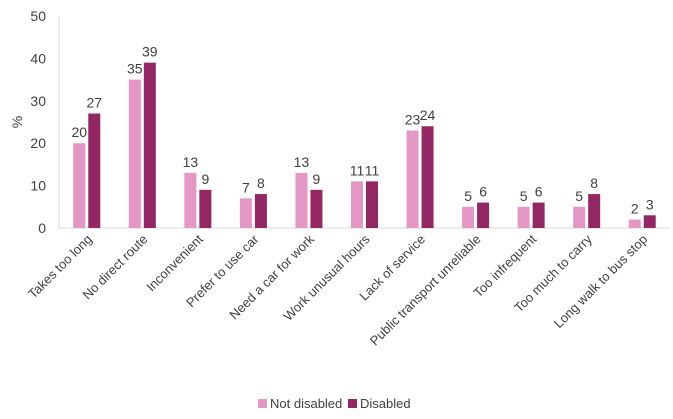  Describe the element at coordinates (38, 143) in the screenshot. I see `y-tick-label: 20` at that location.